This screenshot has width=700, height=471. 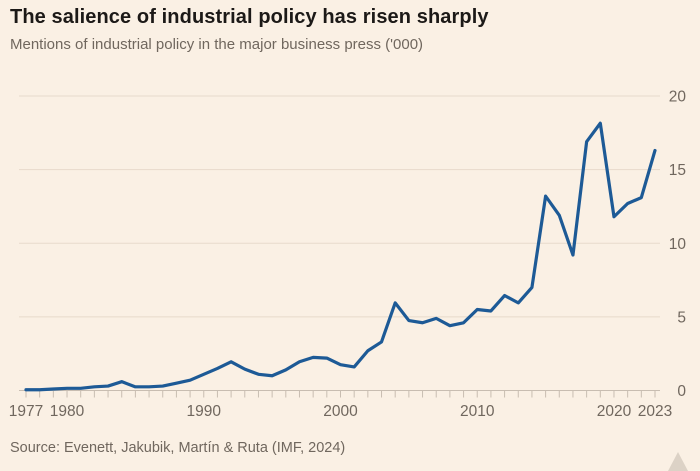 I want to click on y-axis-tick-label: 20, so click(x=678, y=97).